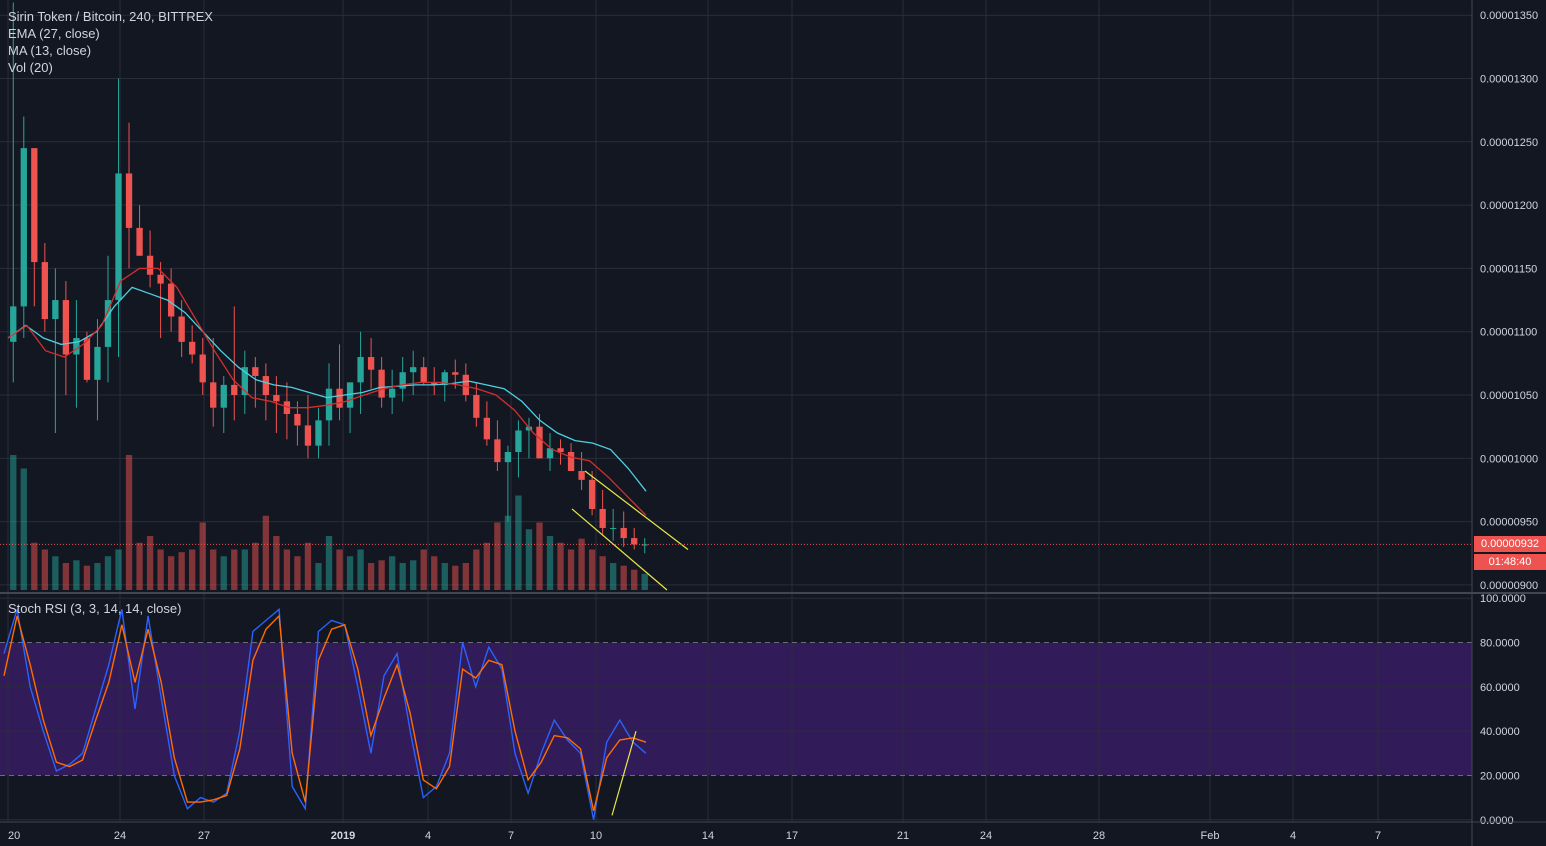  What do you see at coordinates (596, 836) in the screenshot?
I see `time-axis-label: 10` at bounding box center [596, 836].